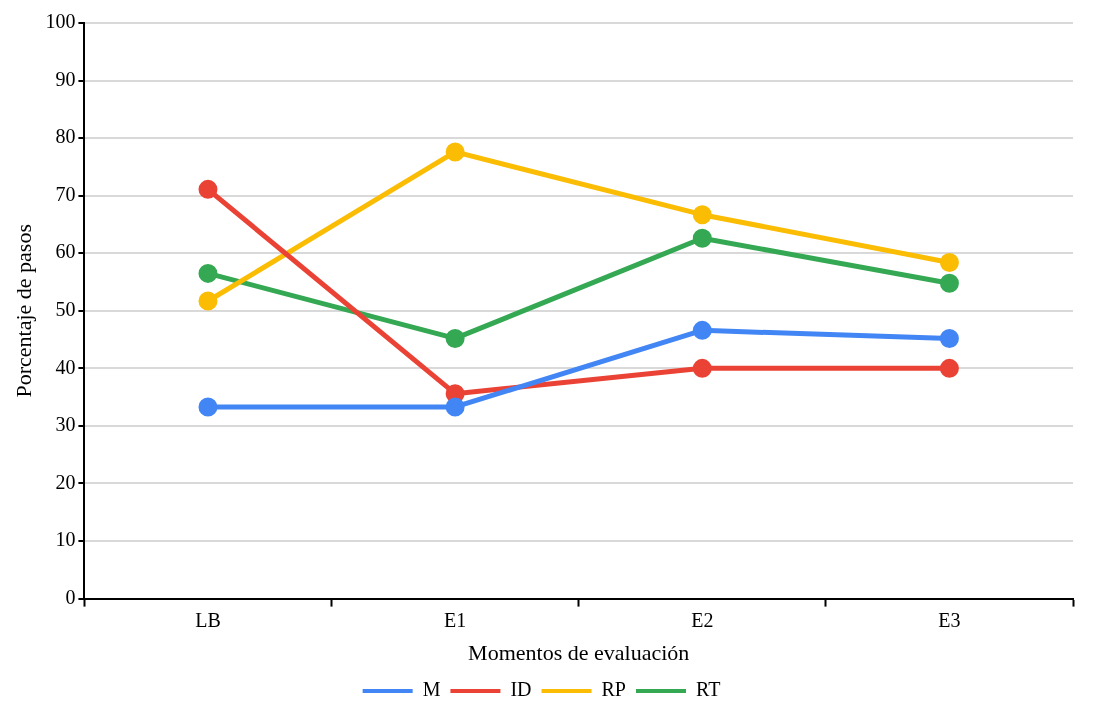 The width and height of the screenshot is (1093, 719). Describe the element at coordinates (65, 309) in the screenshot. I see `y-tick-label: 50` at that location.